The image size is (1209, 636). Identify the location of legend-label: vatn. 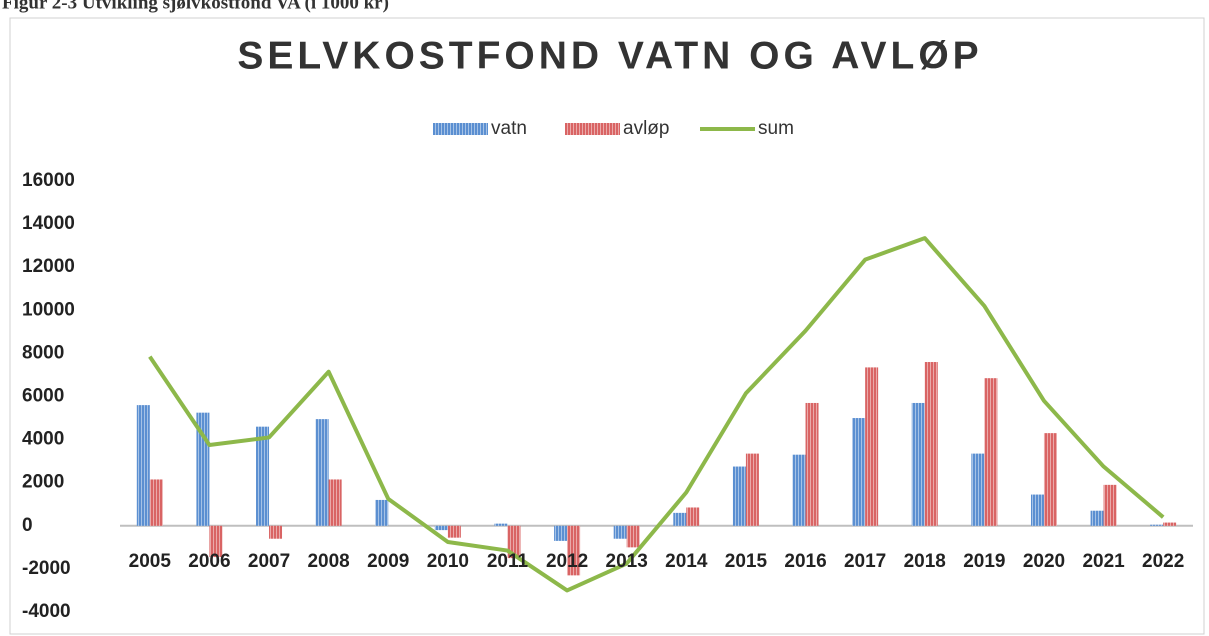
(509, 128).